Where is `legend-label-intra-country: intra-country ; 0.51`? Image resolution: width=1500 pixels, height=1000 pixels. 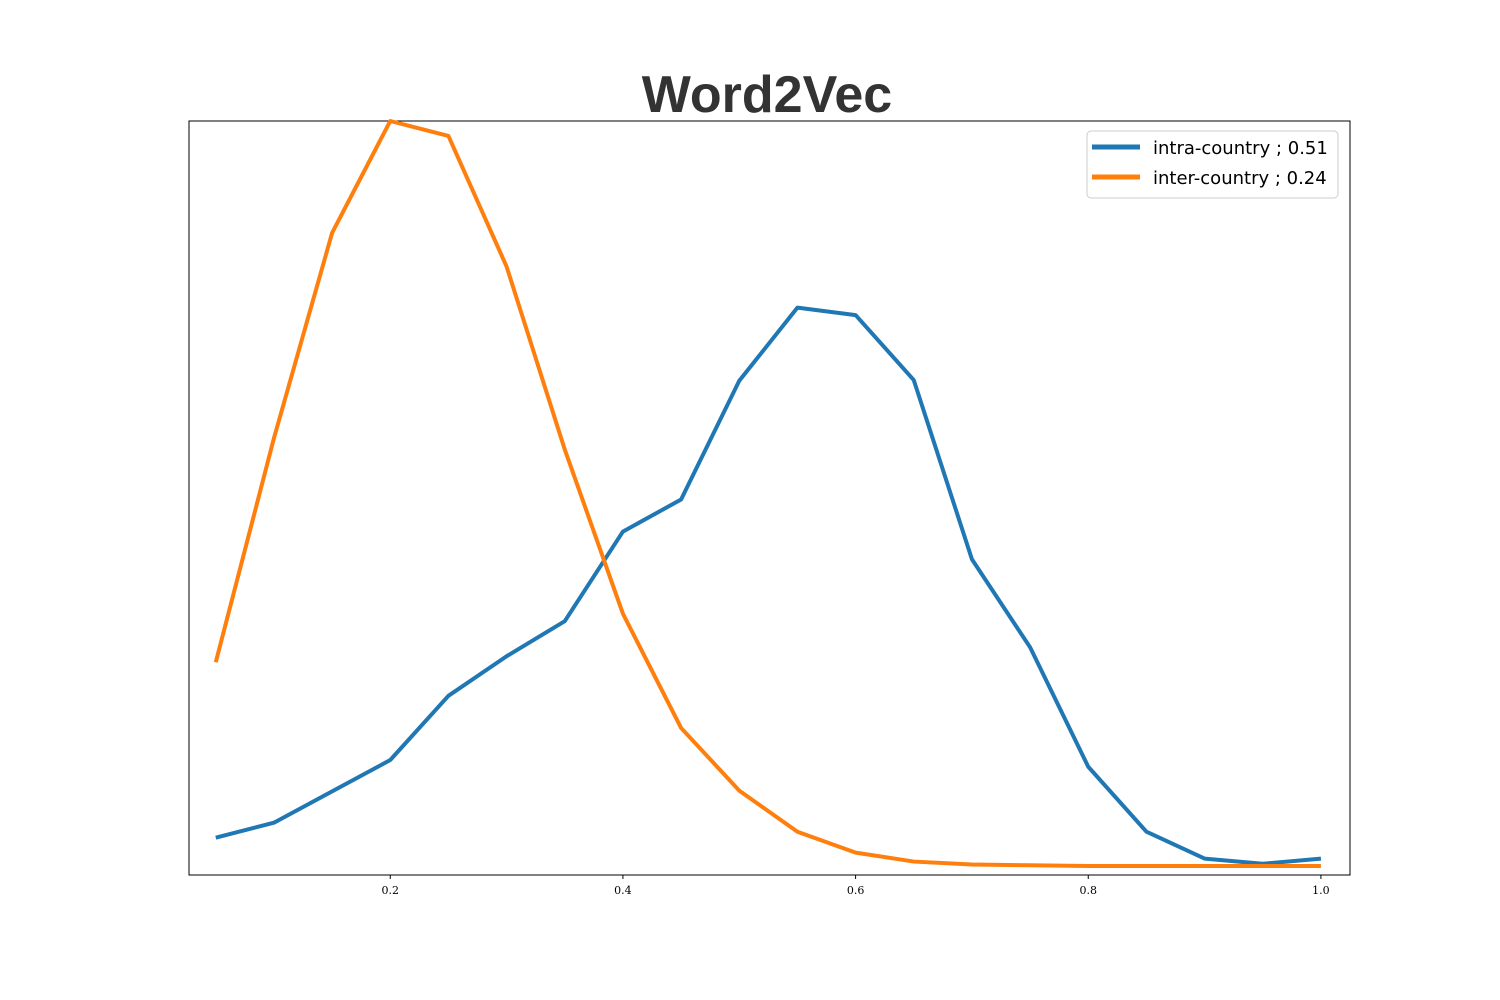 legend-label-intra-country: intra-country ; 0.51 is located at coordinates (1240, 148).